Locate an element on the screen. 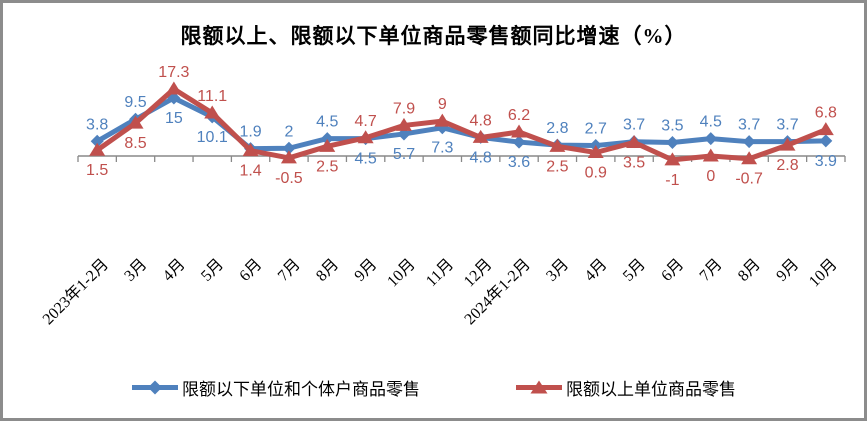 The image size is (867, 421). data-label-series-1: 9 is located at coordinates (442, 104).